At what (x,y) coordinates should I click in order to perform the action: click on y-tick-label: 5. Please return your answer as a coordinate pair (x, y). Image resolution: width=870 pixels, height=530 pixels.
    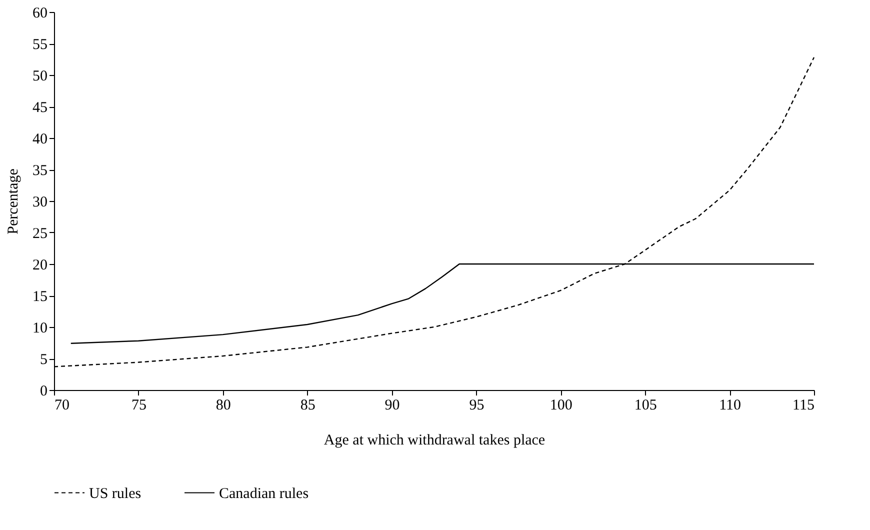
    Looking at the image, I should click on (44, 360).